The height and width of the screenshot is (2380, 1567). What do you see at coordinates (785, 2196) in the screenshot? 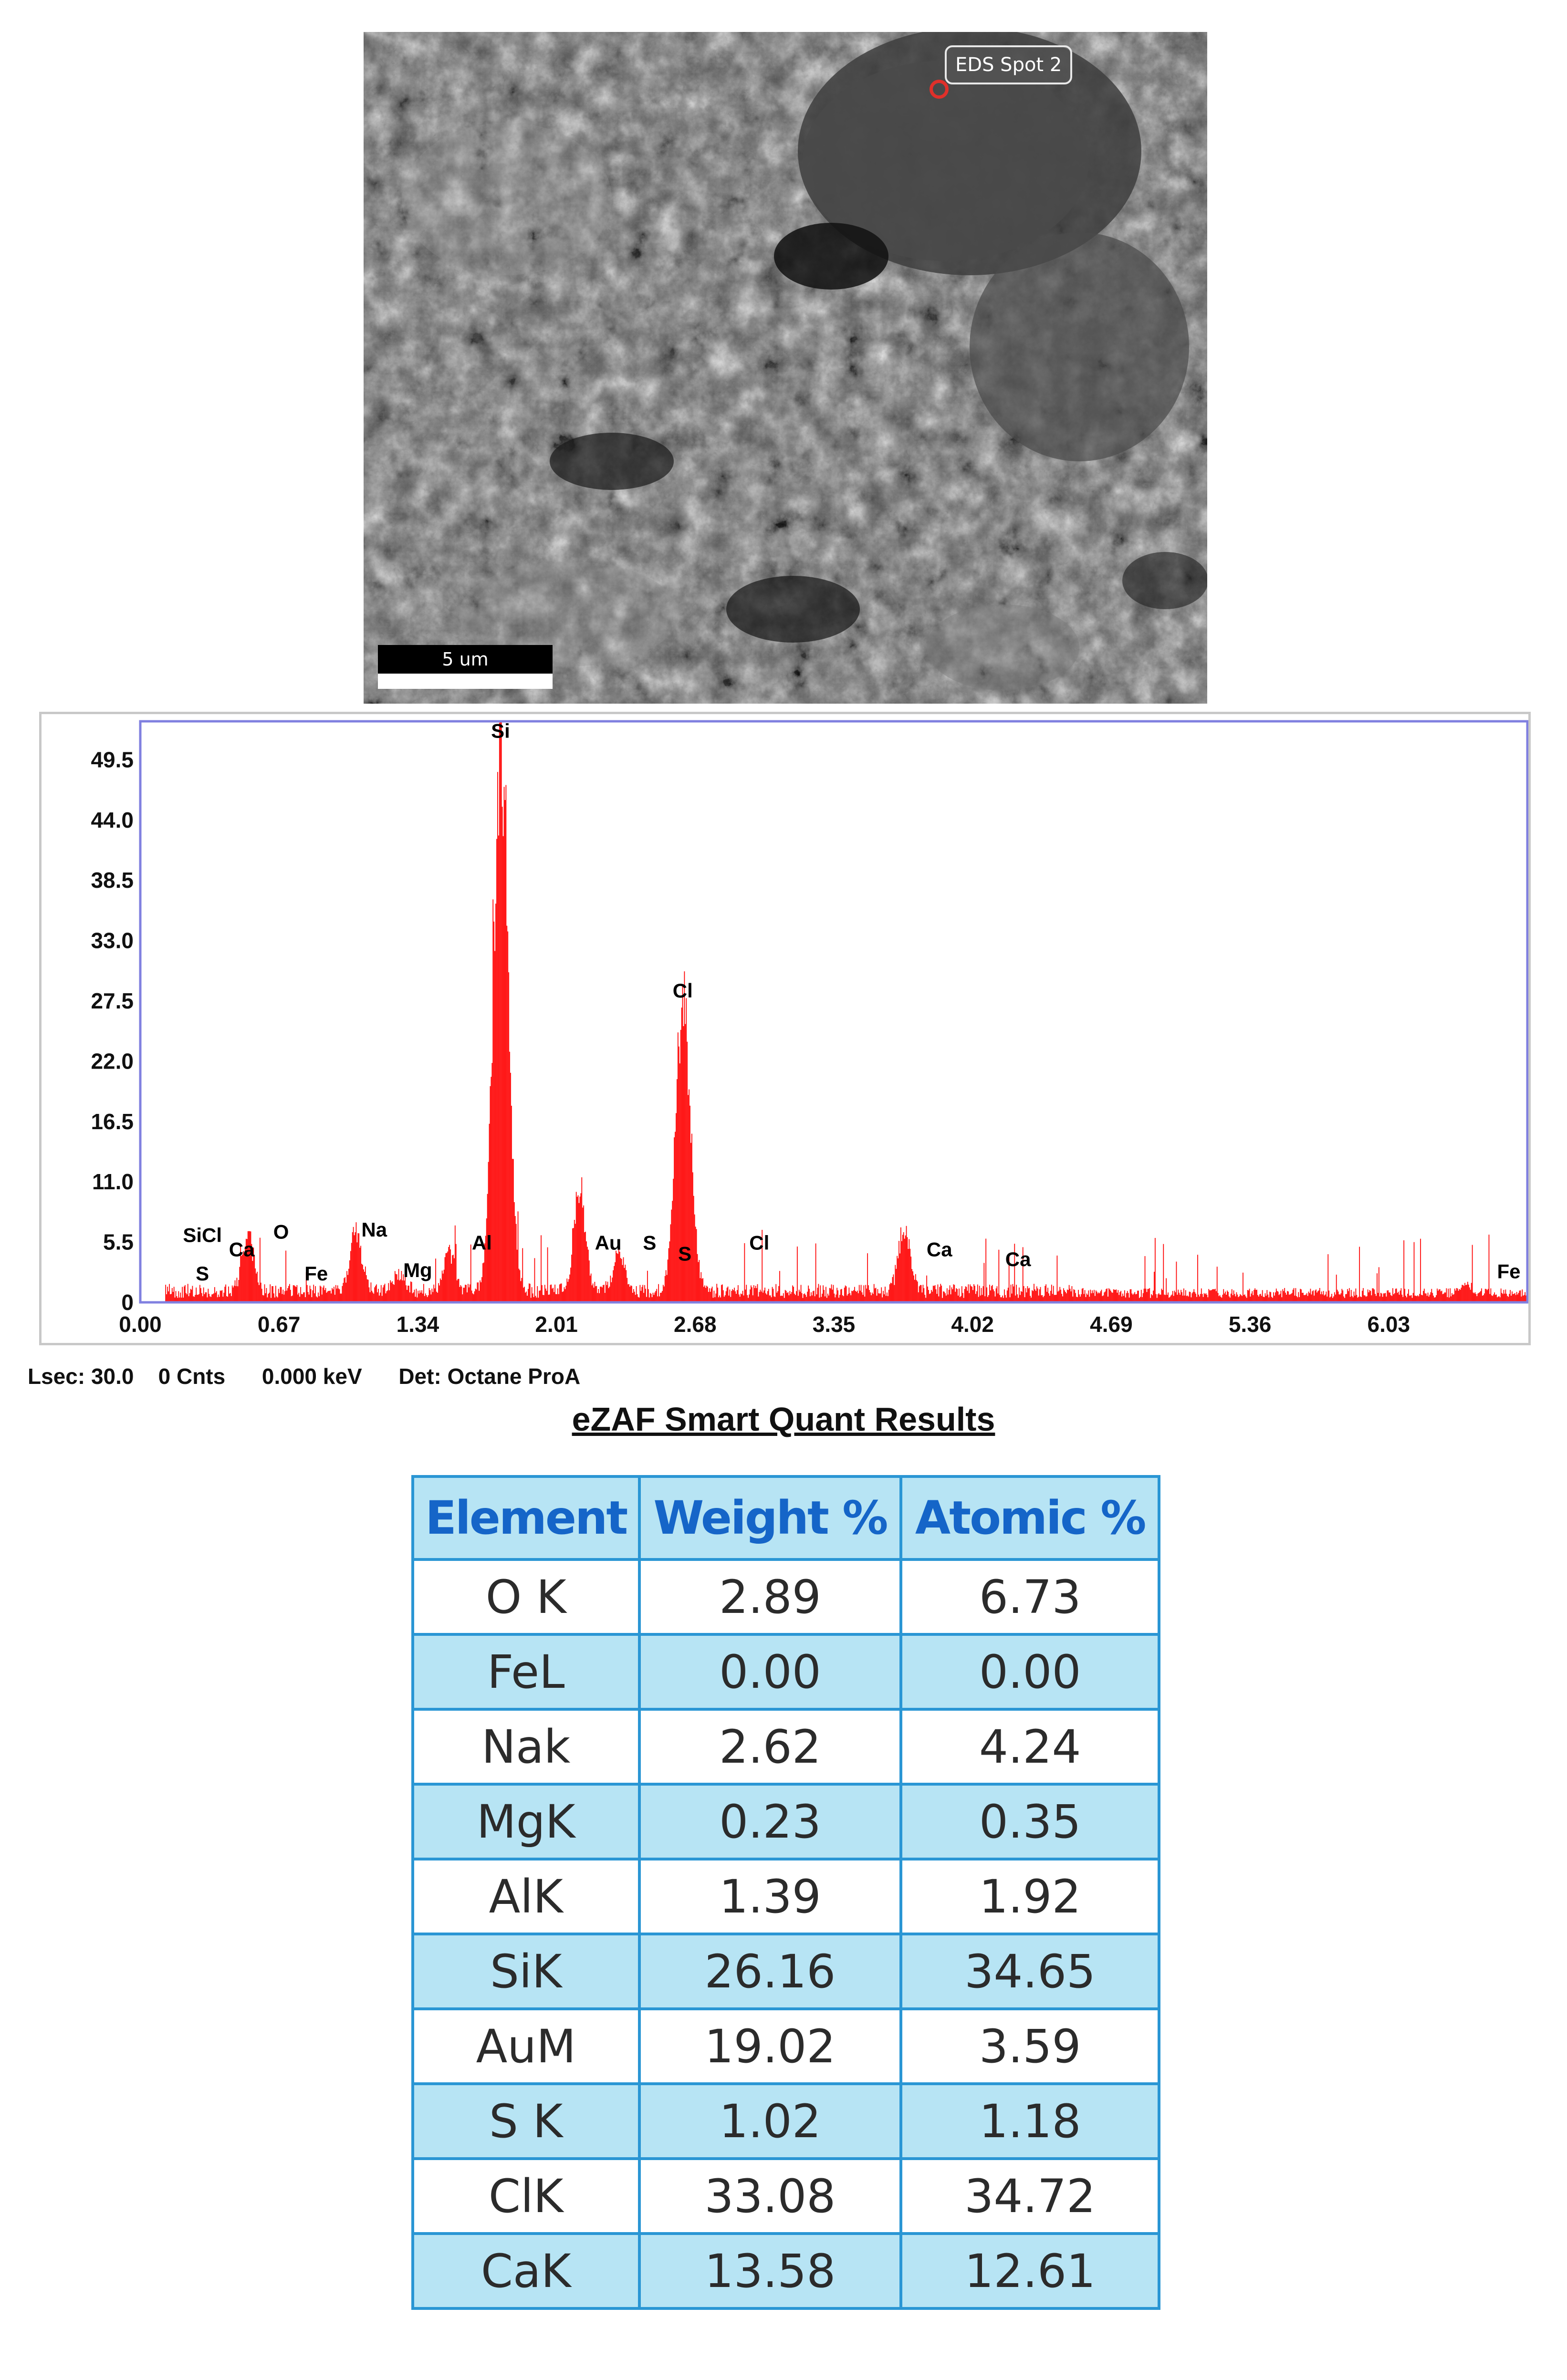
I see `table-row: ClK 33.08 34.72` at bounding box center [785, 2196].